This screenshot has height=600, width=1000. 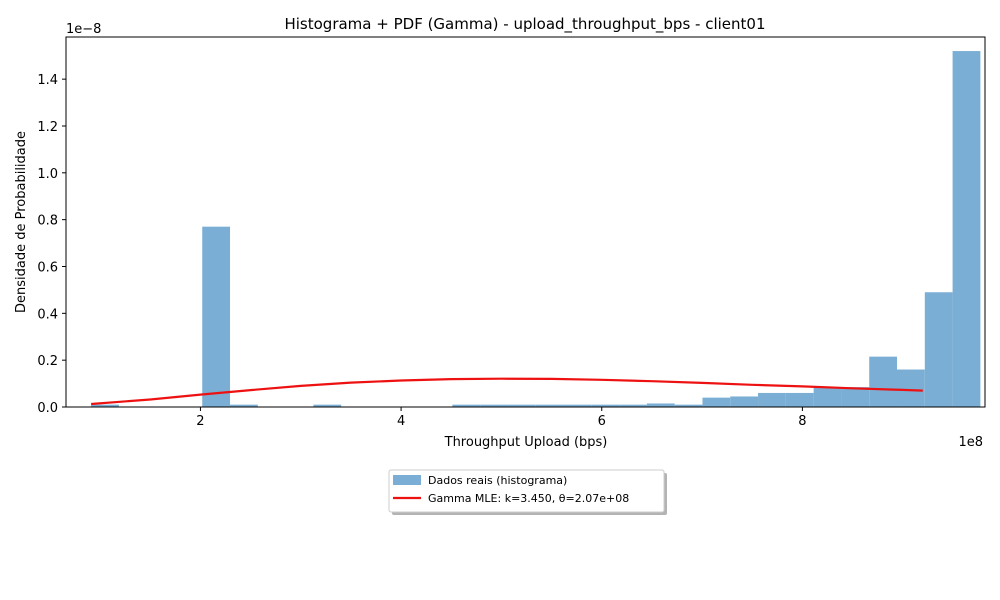 What do you see at coordinates (200, 421) in the screenshot?
I see `x-tick-label: 2` at bounding box center [200, 421].